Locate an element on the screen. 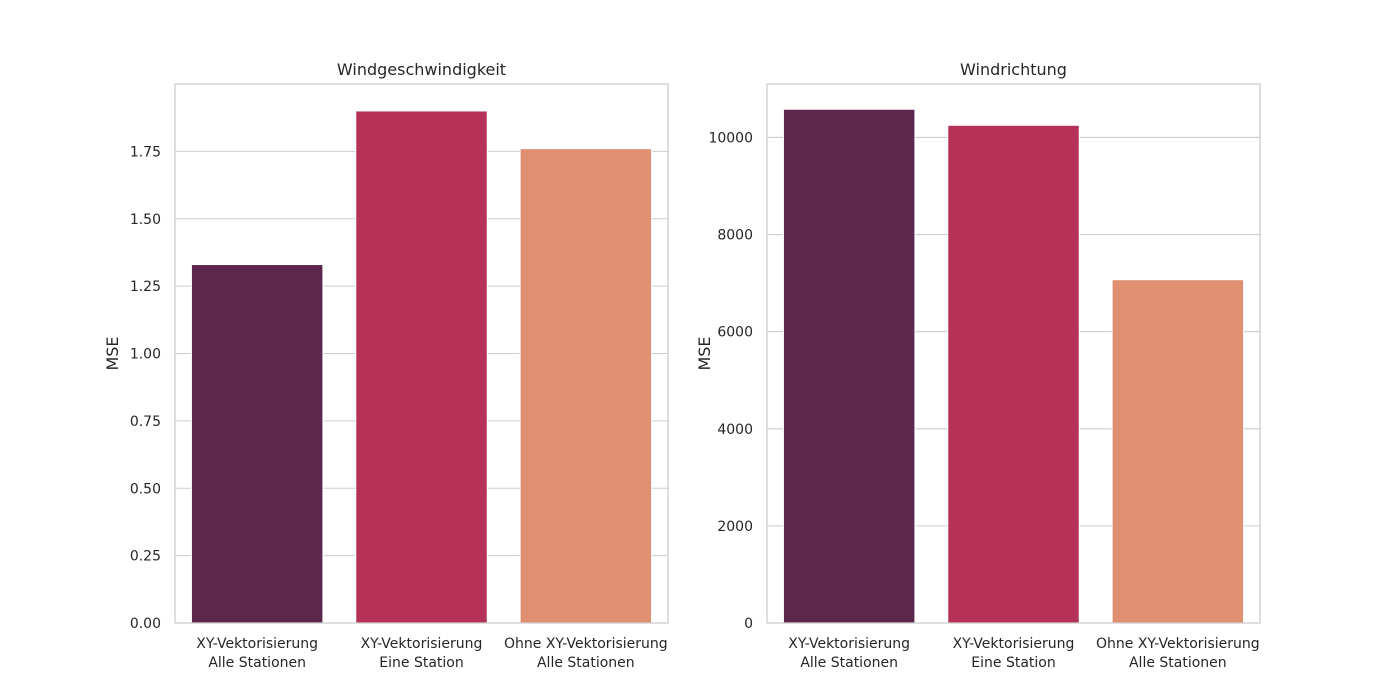  y-axis-ticks: 0.00 0.25 0.50 0.75 1.00 1.25 1.50 1.75 is located at coordinates (145, 388).